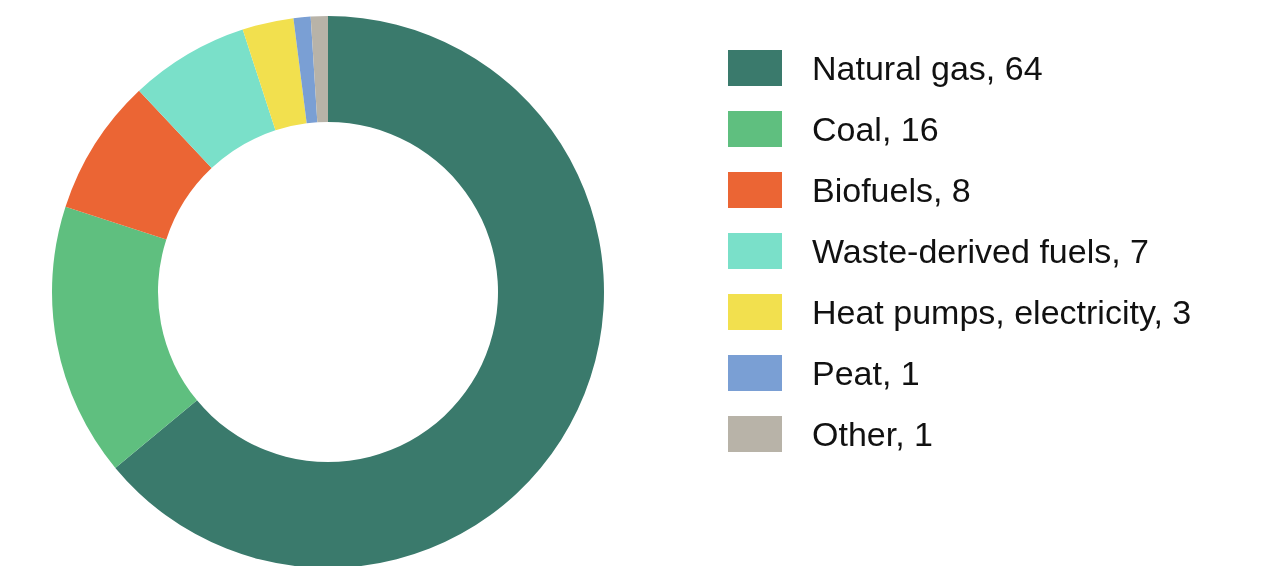 The width and height of the screenshot is (1287, 566). Describe the element at coordinates (891, 189) in the screenshot. I see `legend-label: Biofuels, 8` at that location.